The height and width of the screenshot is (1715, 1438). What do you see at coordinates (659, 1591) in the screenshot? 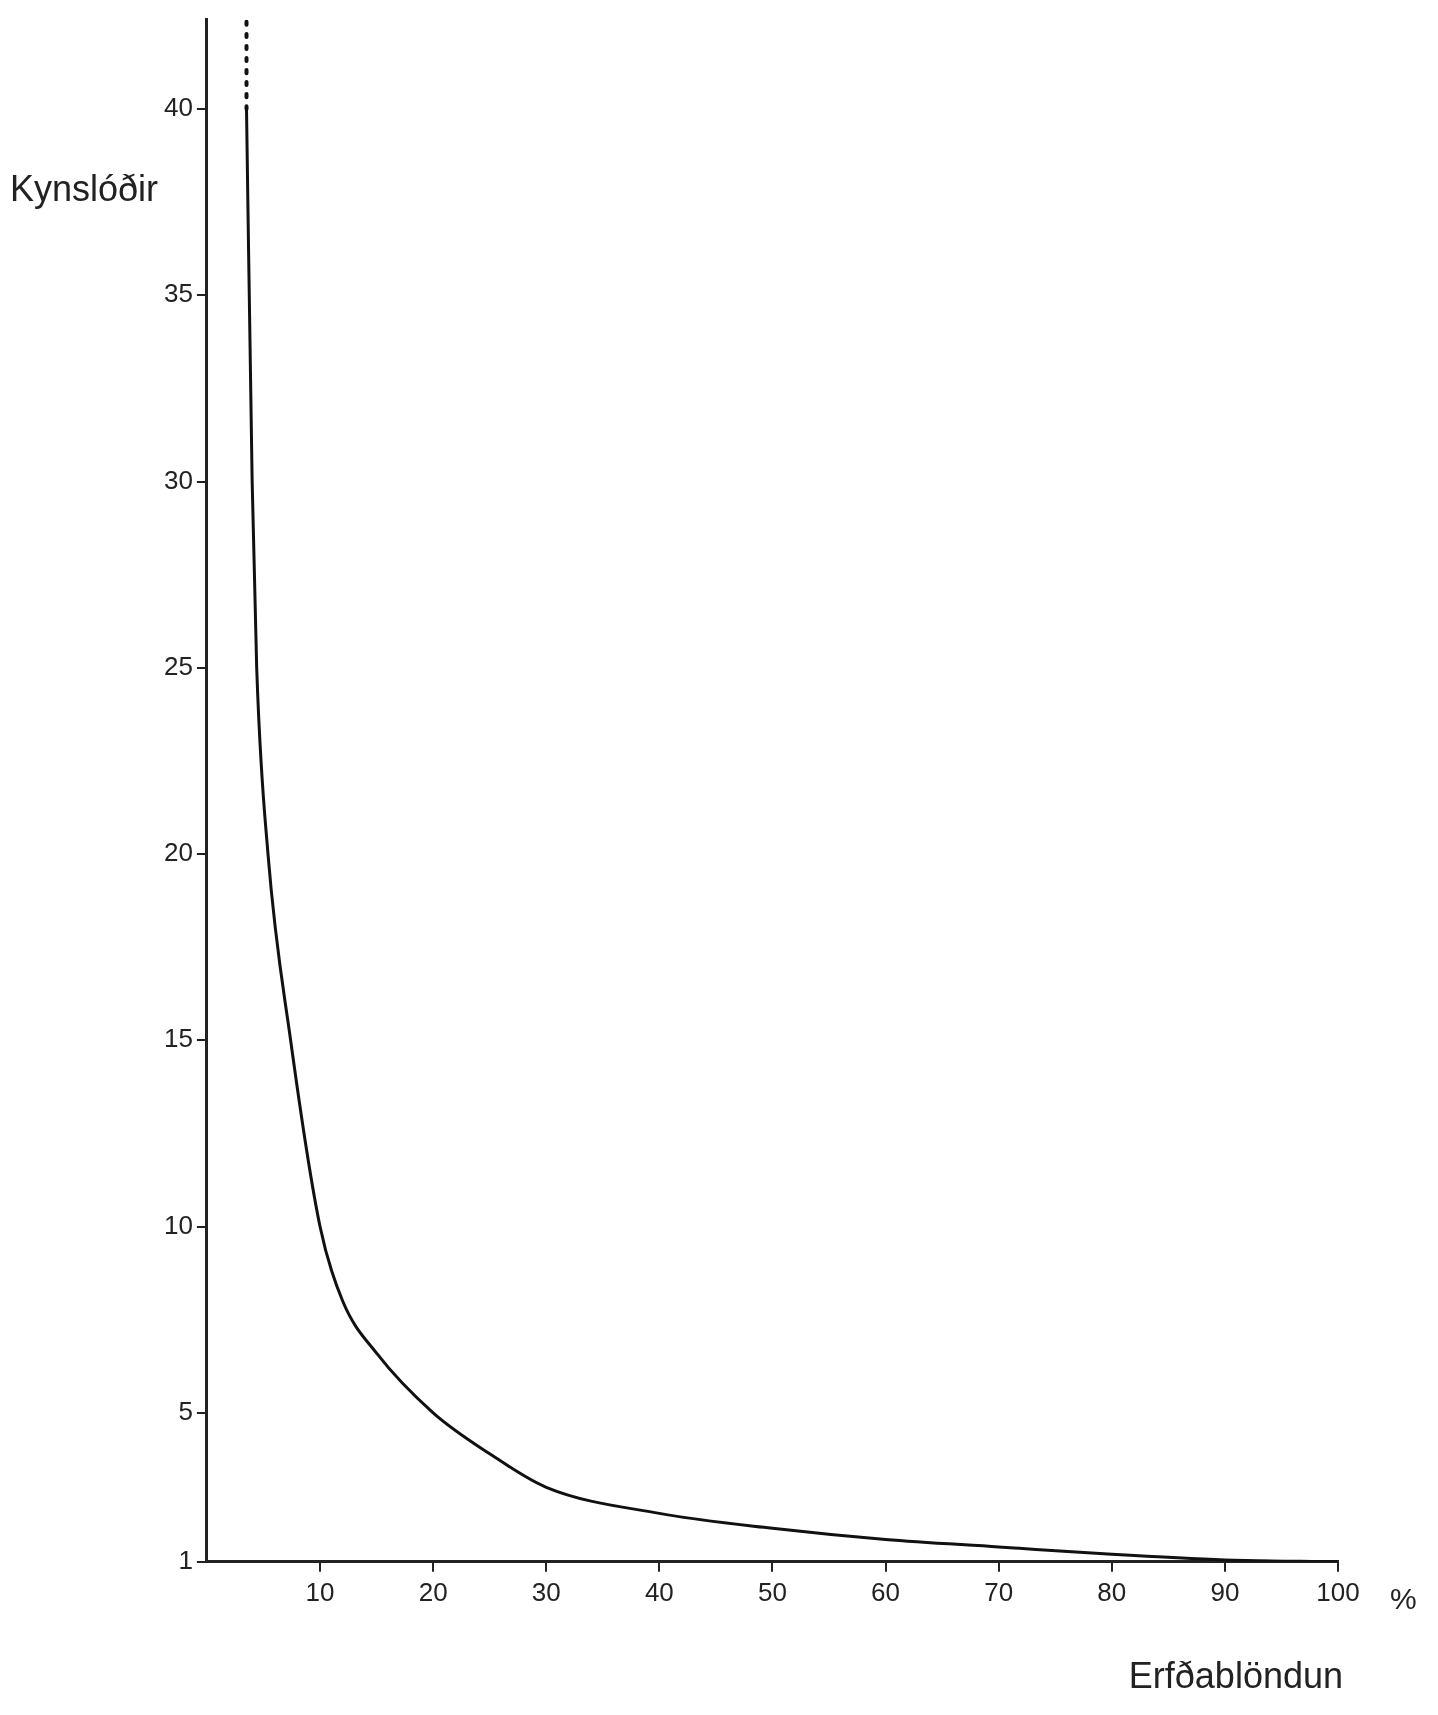
I see `x-tick-label: 40` at bounding box center [659, 1591].